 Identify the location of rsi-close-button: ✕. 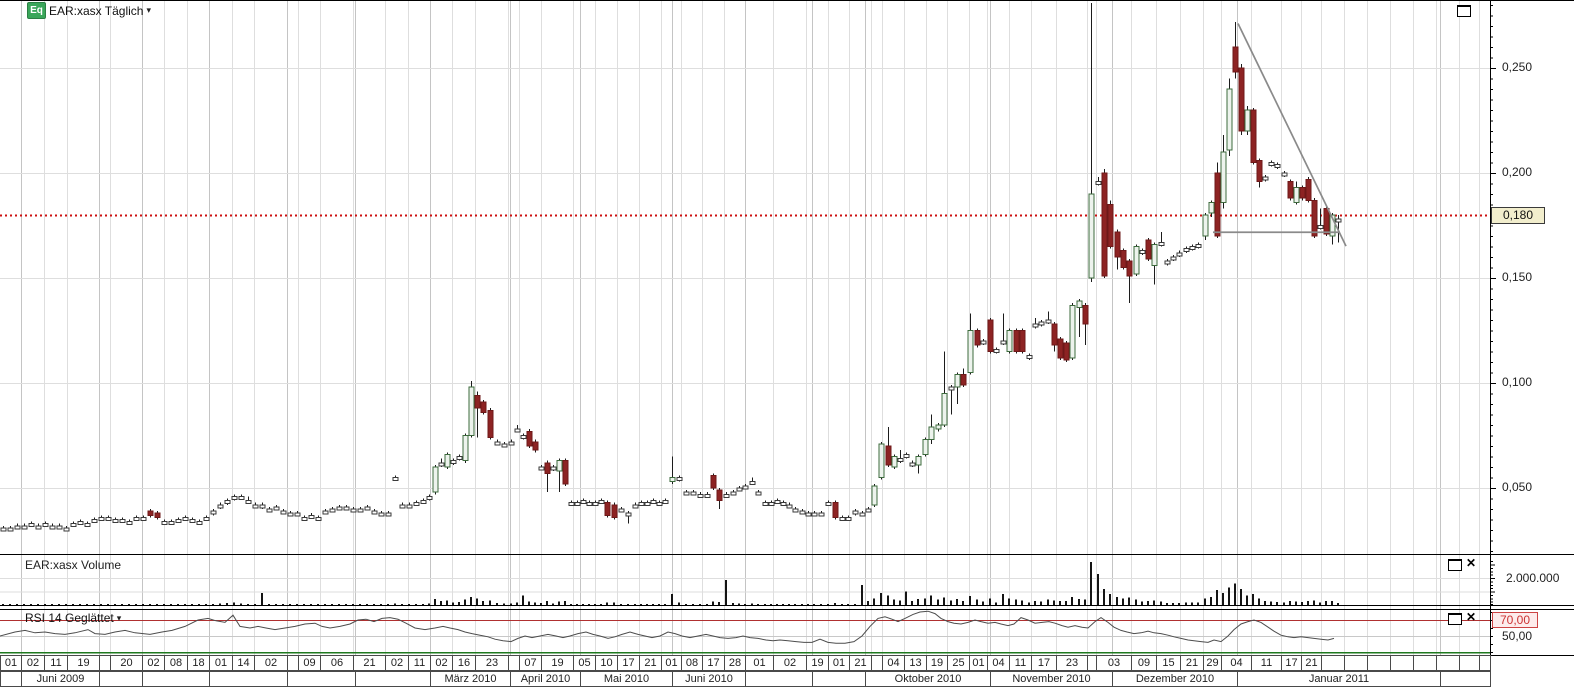
(1471, 617).